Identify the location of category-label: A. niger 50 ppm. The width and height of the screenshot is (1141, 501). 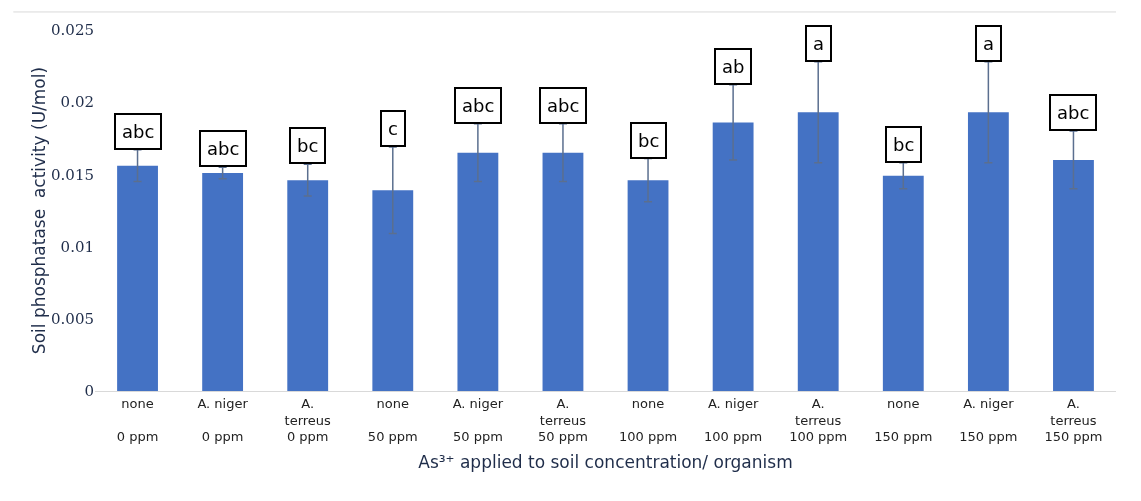
(478, 420).